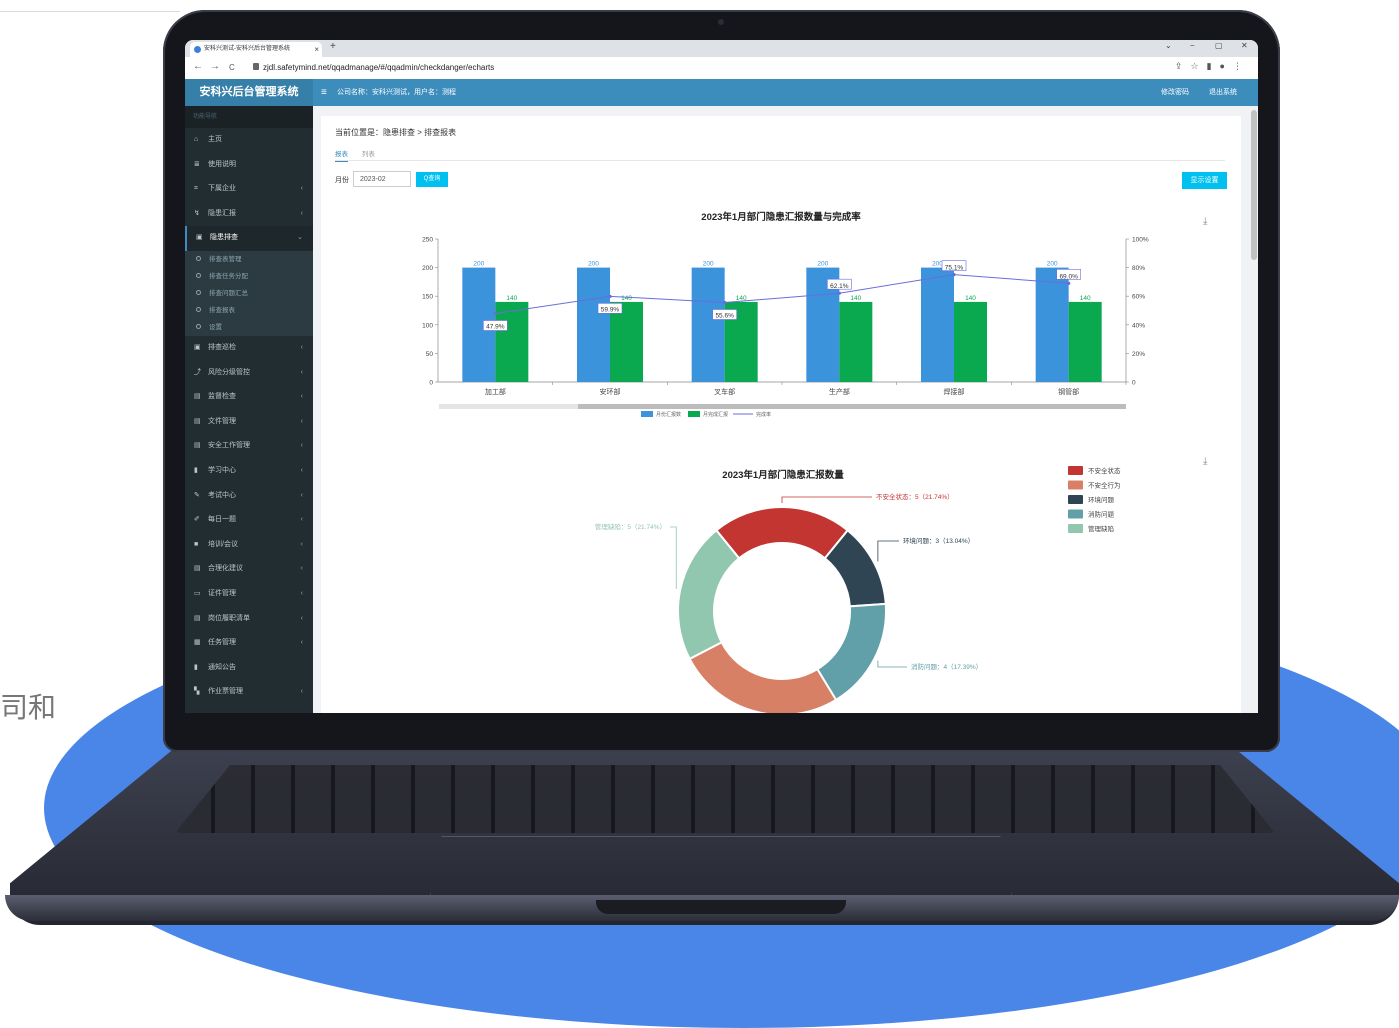  Describe the element at coordinates (342, 180) in the screenshot. I see `month-label: 月份` at that location.